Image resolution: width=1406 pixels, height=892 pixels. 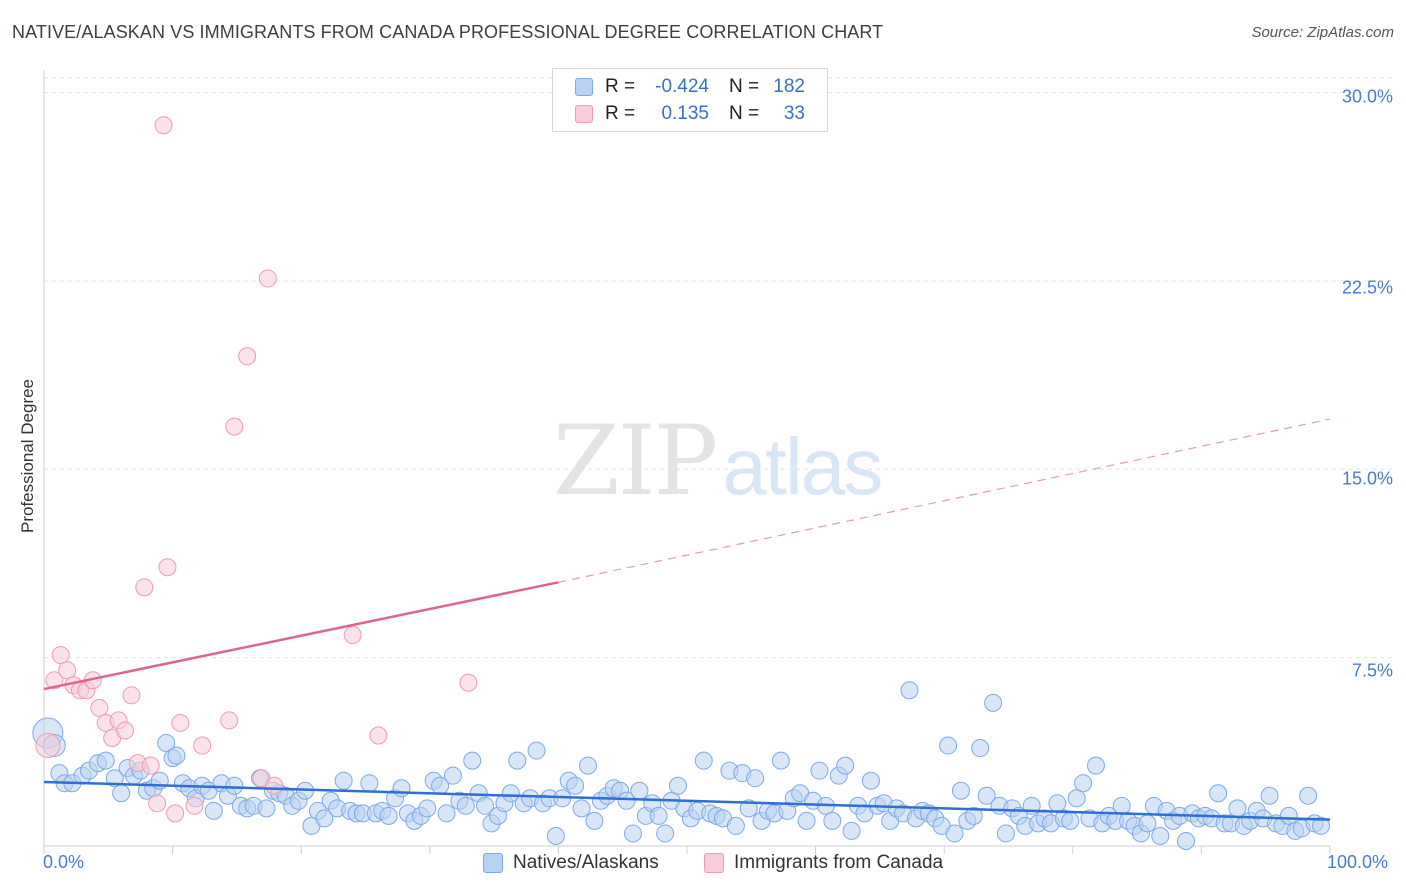 I want to click on y-axis-label: Professional Degree, so click(x=27, y=456).